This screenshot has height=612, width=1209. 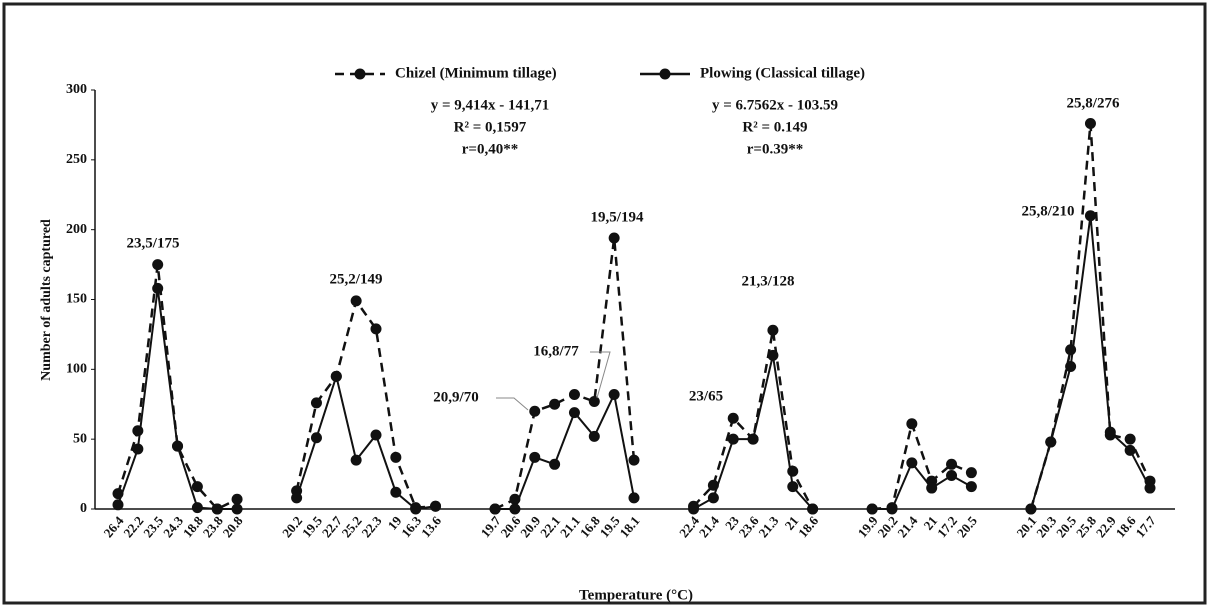 What do you see at coordinates (76, 299) in the screenshot?
I see `y-tick-label: 150` at bounding box center [76, 299].